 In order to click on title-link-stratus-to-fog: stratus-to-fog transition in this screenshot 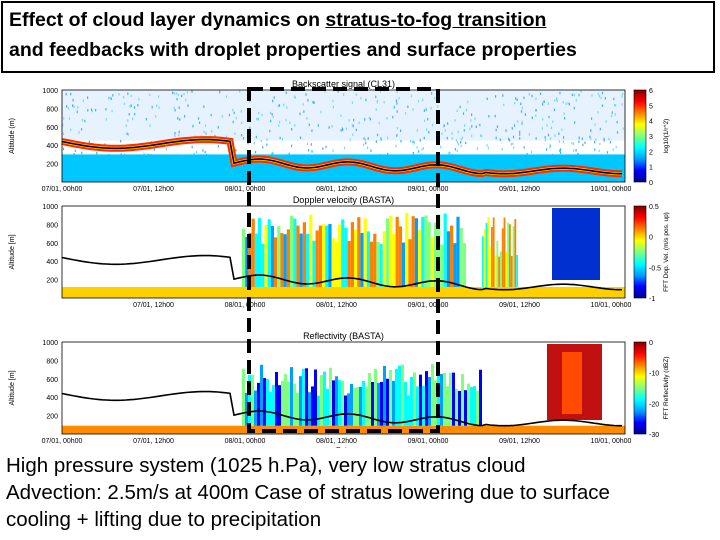, I will do `click(436, 20)`.